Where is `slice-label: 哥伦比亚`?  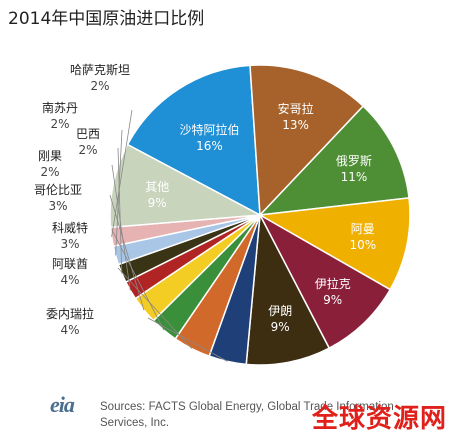 slice-label: 哥伦比亚 is located at coordinates (58, 189).